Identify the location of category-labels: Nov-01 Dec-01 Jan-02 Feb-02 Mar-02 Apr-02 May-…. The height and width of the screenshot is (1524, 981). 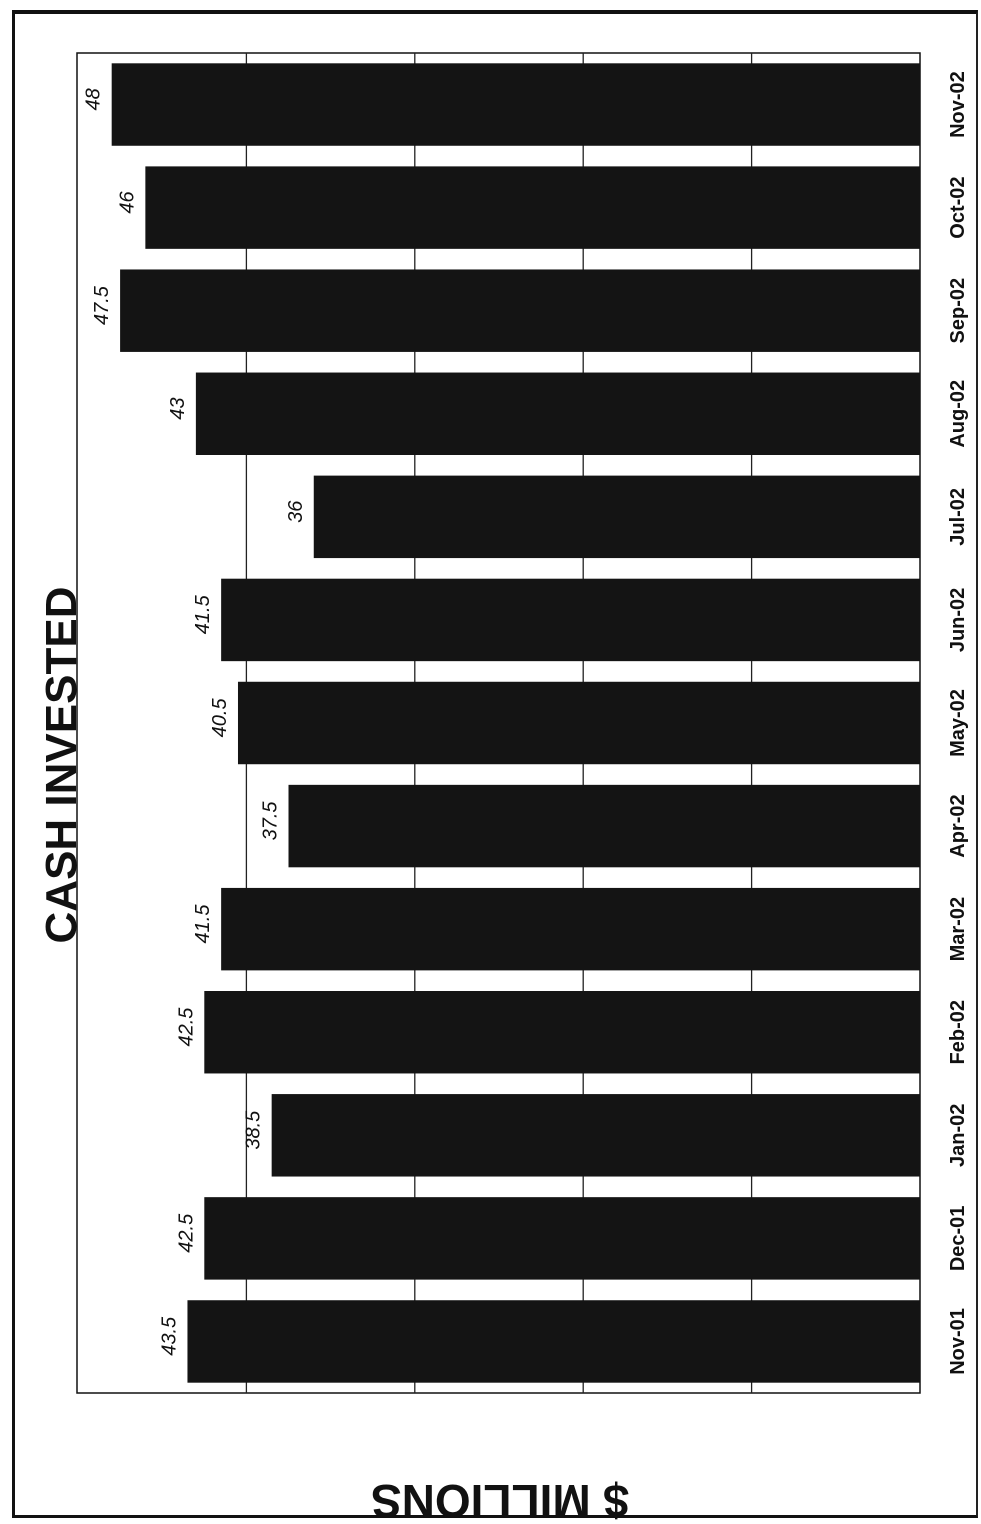
(958, 723).